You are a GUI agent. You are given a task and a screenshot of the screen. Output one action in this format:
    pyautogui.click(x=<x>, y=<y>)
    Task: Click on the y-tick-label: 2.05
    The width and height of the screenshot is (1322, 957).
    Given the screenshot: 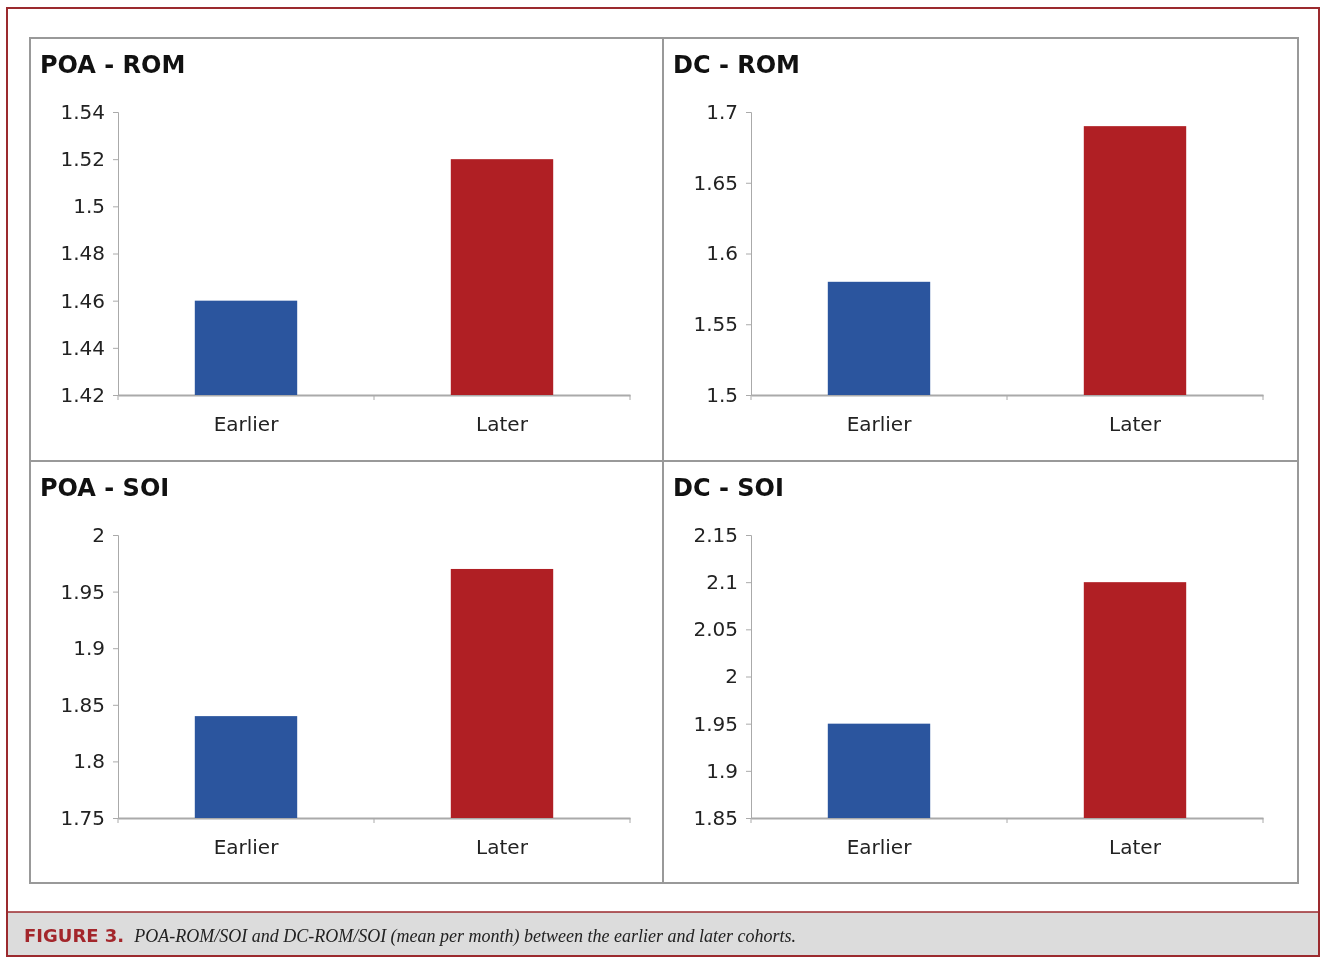 What is the action you would take?
    pyautogui.click(x=715, y=629)
    